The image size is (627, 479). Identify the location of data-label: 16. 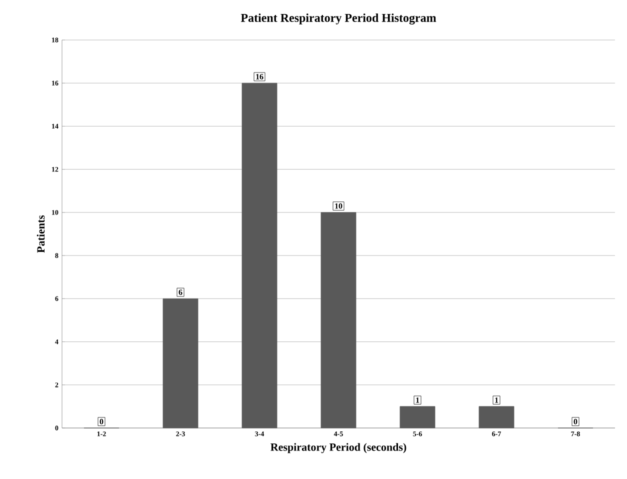
(260, 77).